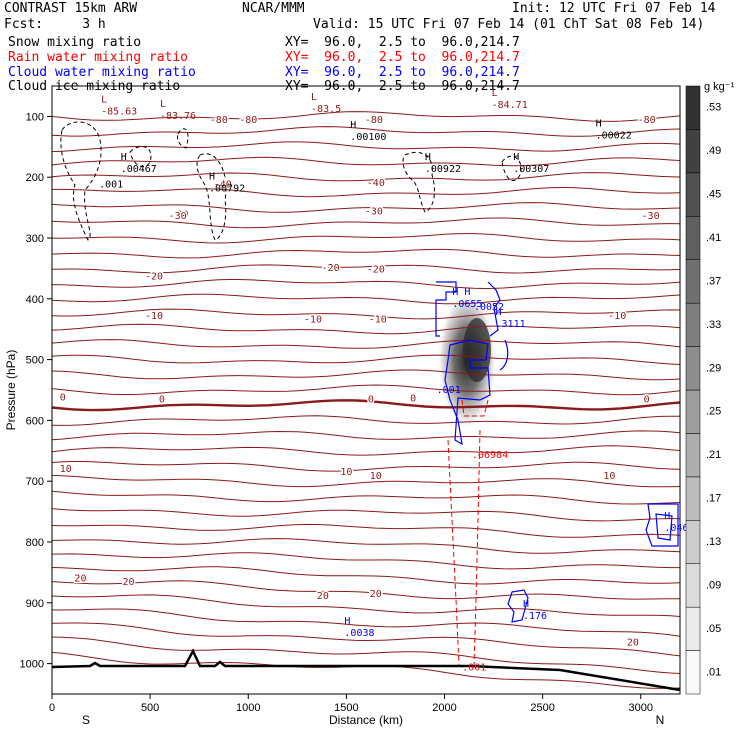 The width and height of the screenshot is (740, 740). Describe the element at coordinates (104, 99) in the screenshot. I see `low-marker: L` at that location.